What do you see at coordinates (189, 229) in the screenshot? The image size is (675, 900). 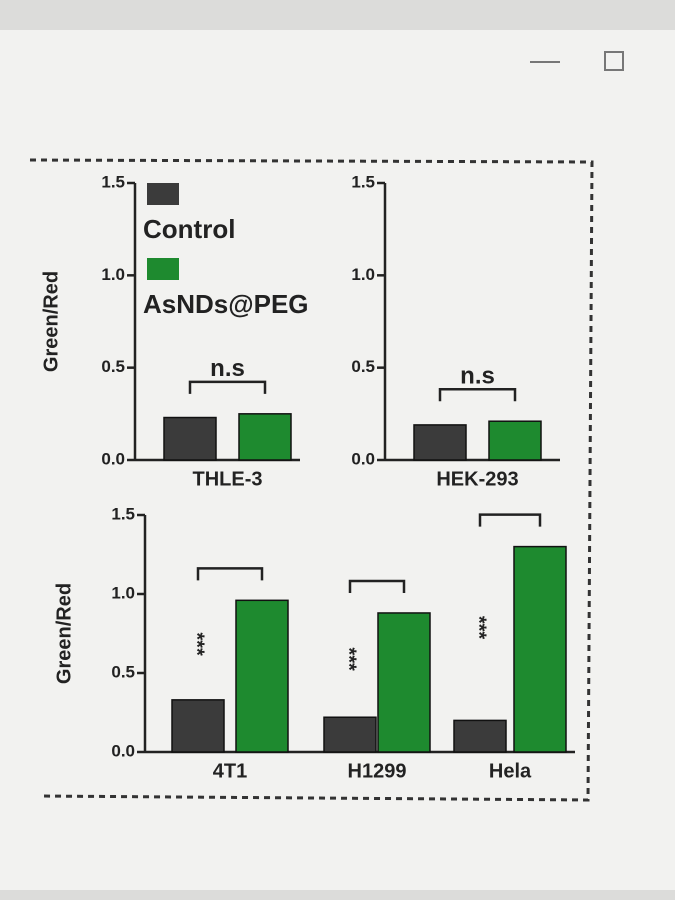 I see `legend-label: Control` at bounding box center [189, 229].